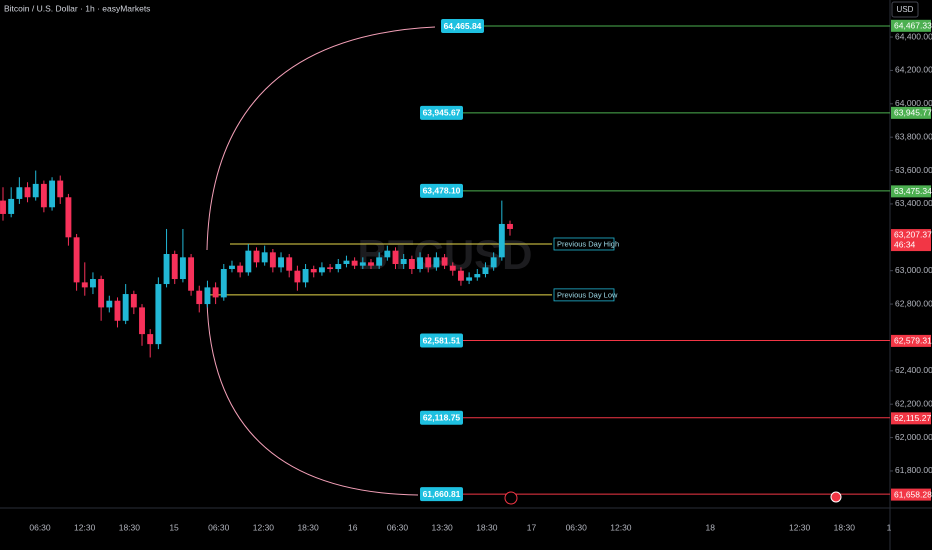 The width and height of the screenshot is (932, 550). I want to click on y-tick-label: 63,400.00, so click(913, 203).